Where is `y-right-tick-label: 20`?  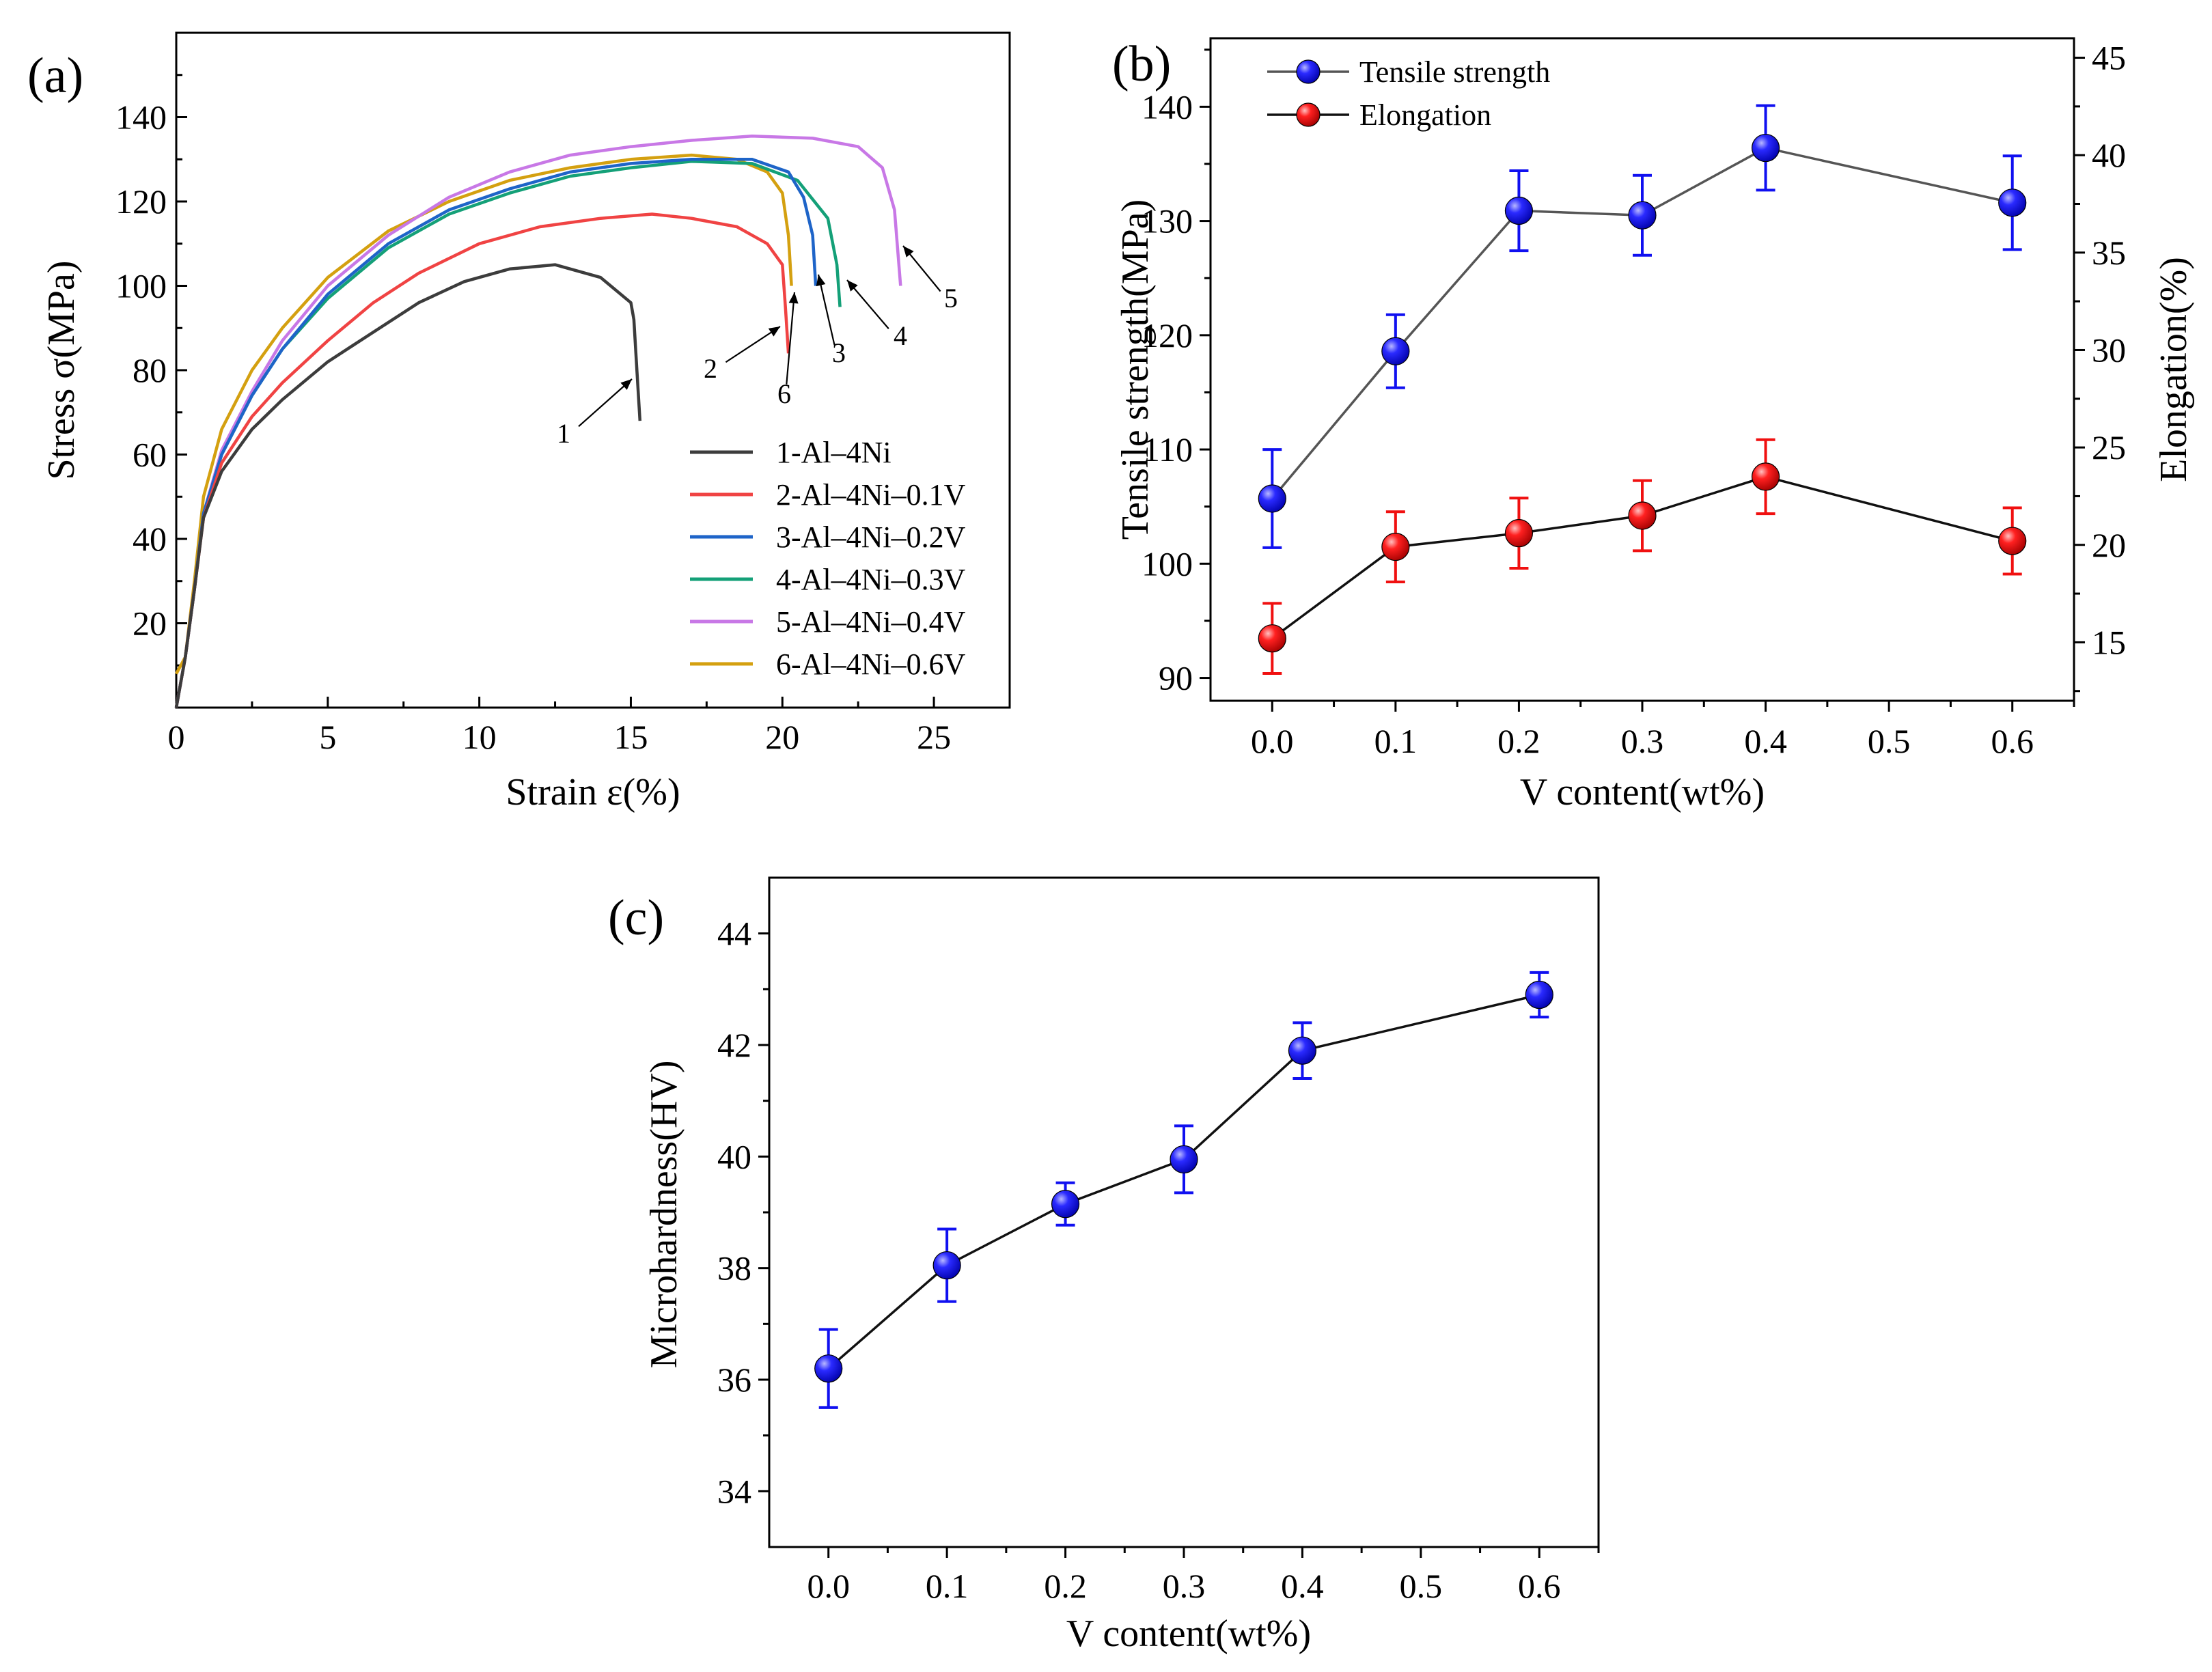 y-right-tick-label: 20 is located at coordinates (2109, 545).